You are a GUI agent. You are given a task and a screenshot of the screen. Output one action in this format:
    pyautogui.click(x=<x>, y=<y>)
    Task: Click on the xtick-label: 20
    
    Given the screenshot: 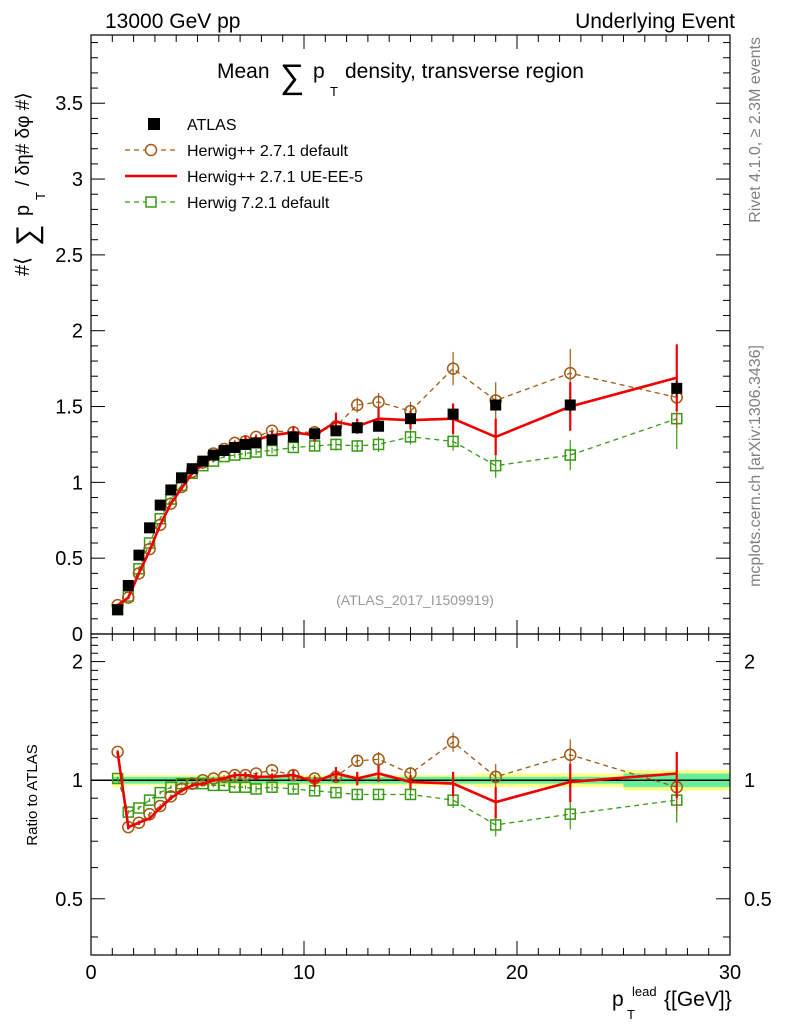 What is the action you would take?
    pyautogui.click(x=517, y=973)
    